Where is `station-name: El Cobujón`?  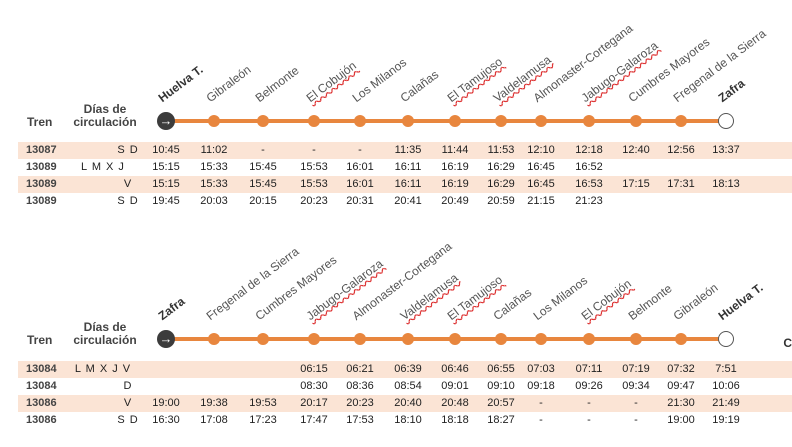 station-name: El Cobujón is located at coordinates (331, 81).